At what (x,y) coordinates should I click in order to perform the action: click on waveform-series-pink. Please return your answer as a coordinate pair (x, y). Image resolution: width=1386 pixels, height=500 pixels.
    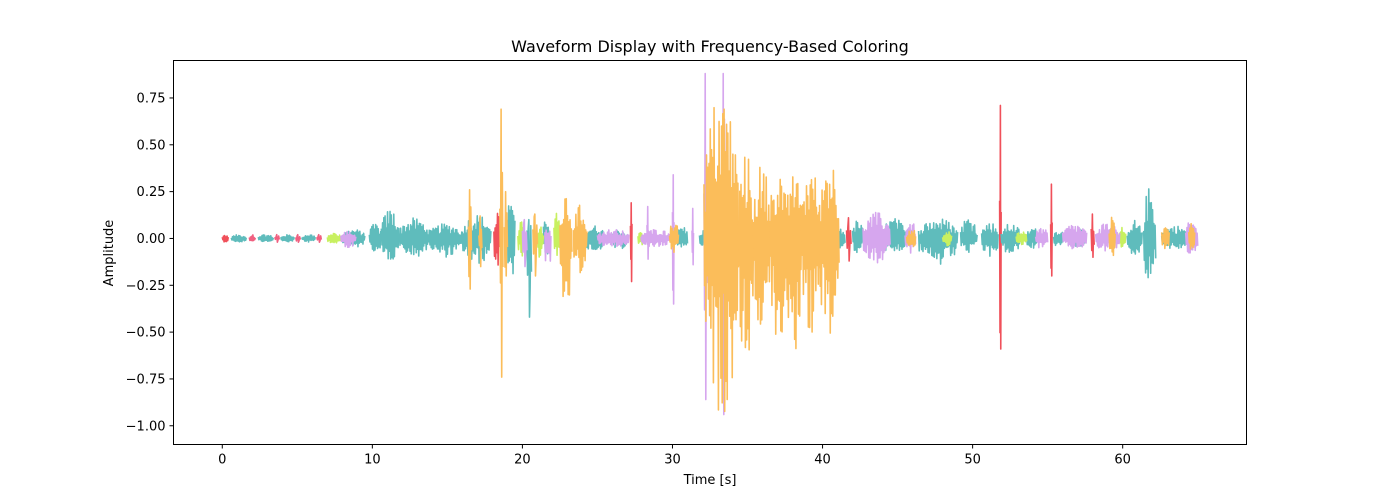
    Looking at the image, I should click on (285, 238).